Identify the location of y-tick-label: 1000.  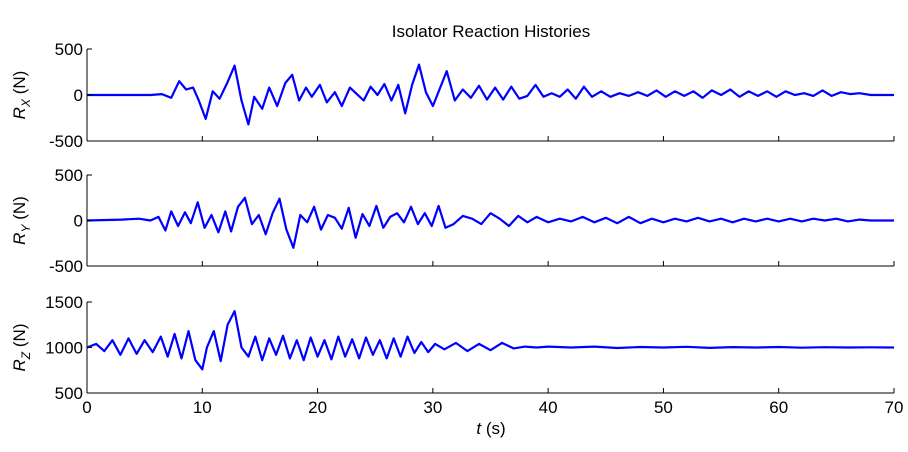
(64, 348).